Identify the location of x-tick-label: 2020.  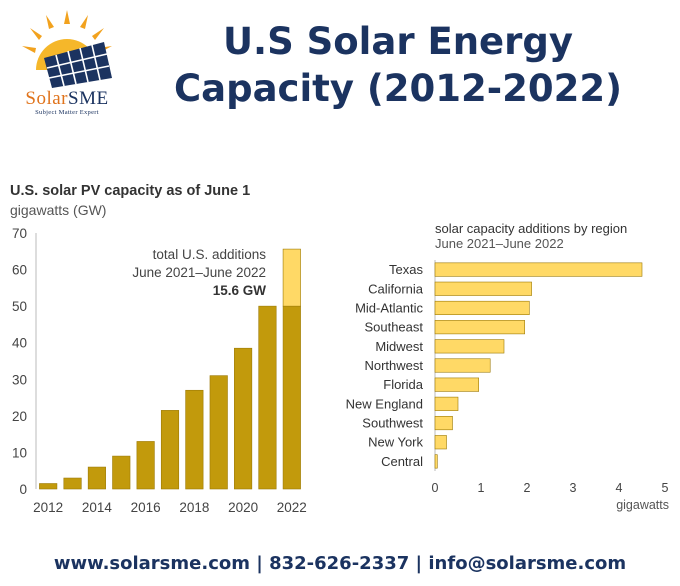
(243, 507).